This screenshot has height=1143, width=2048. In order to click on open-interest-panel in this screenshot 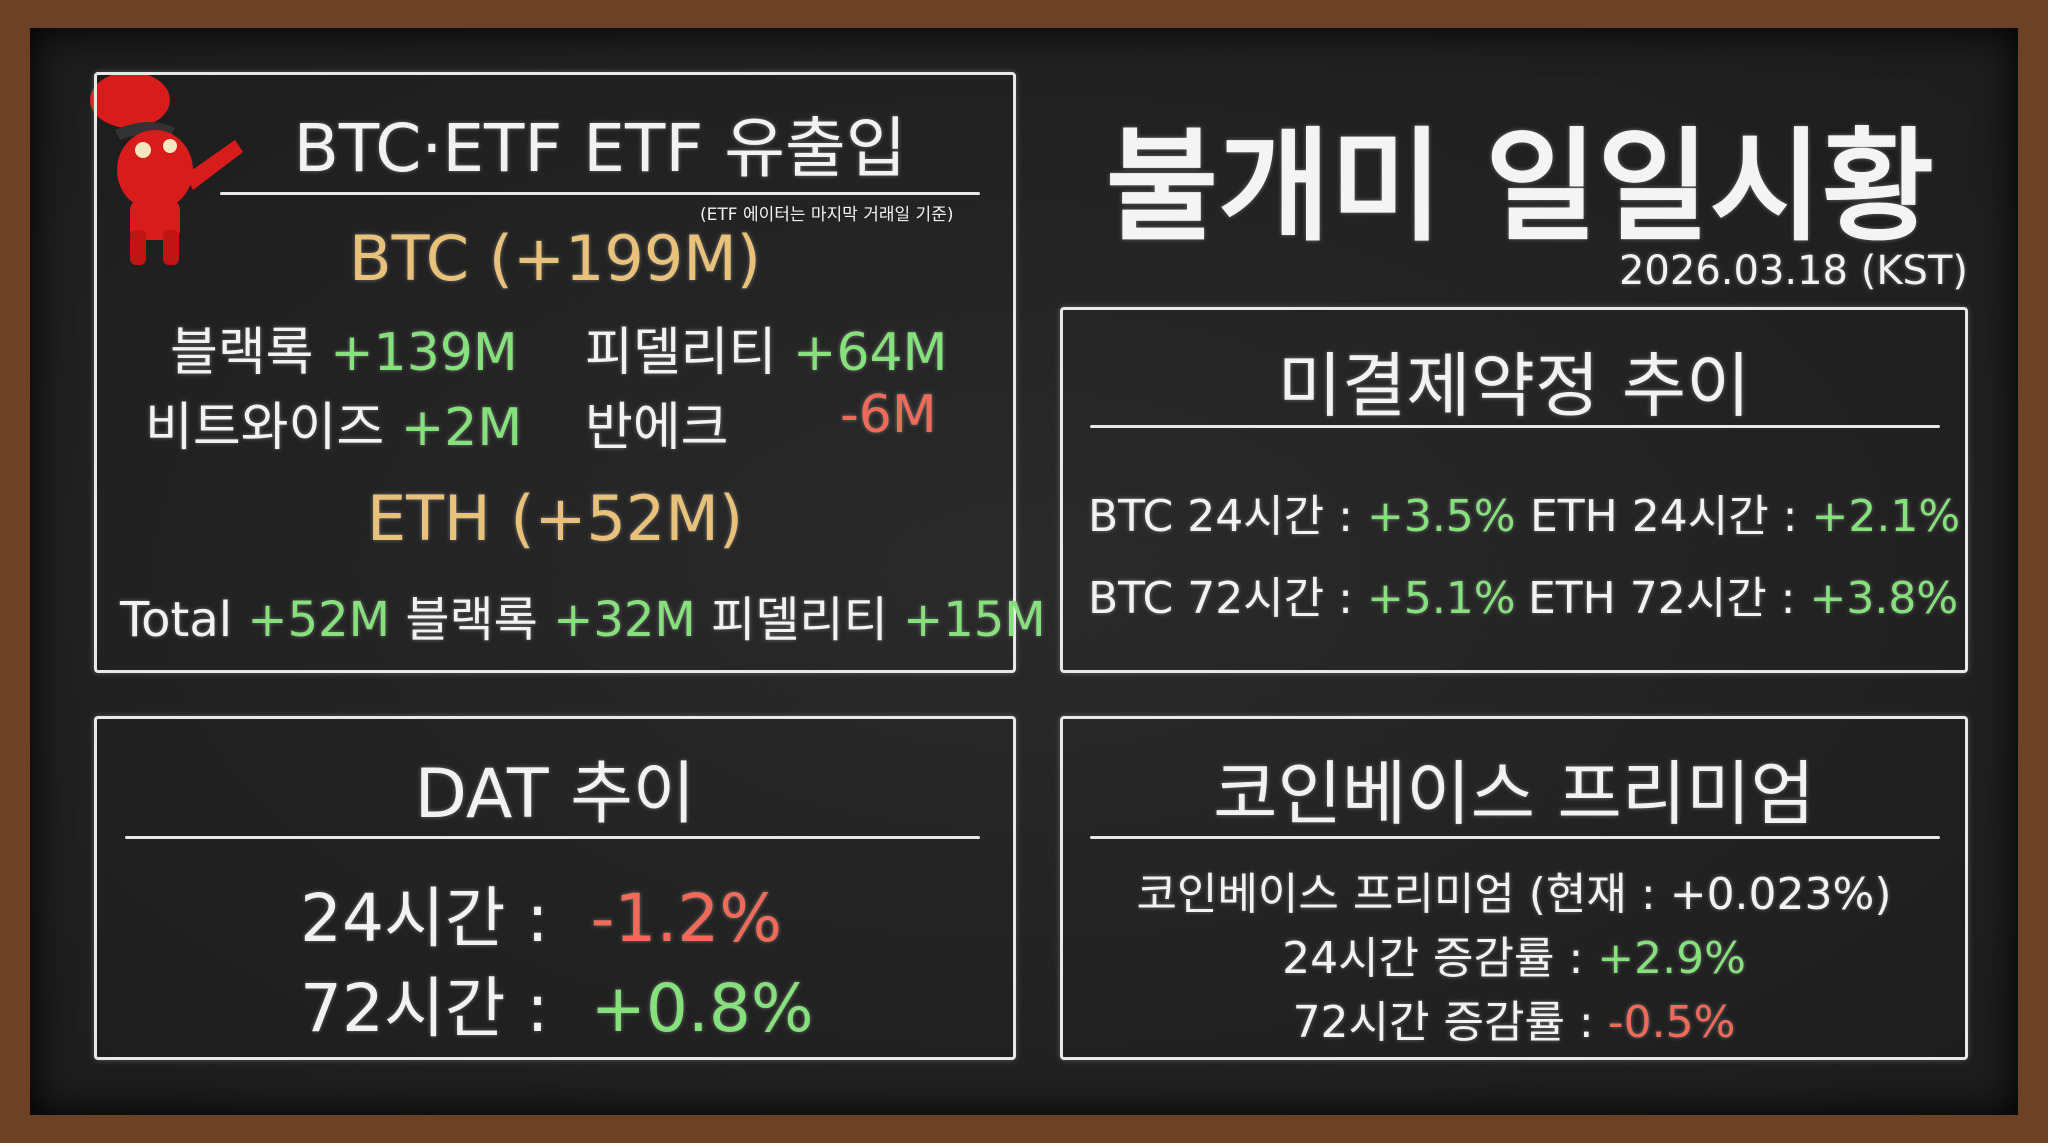, I will do `click(1514, 490)`.